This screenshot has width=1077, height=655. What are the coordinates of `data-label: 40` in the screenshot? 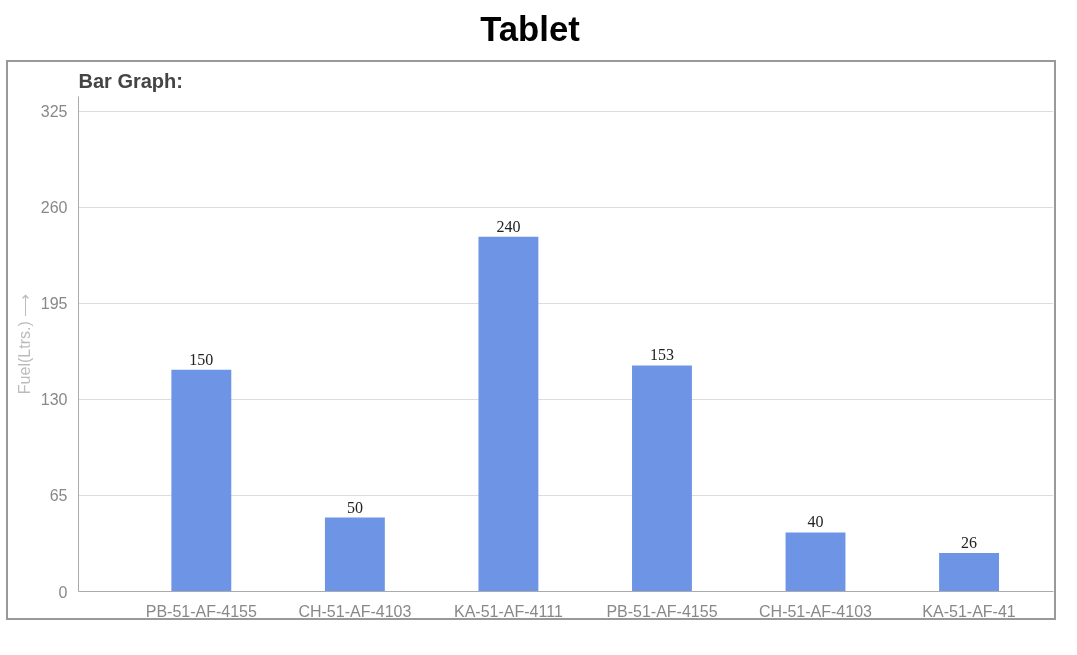 It's located at (815, 521).